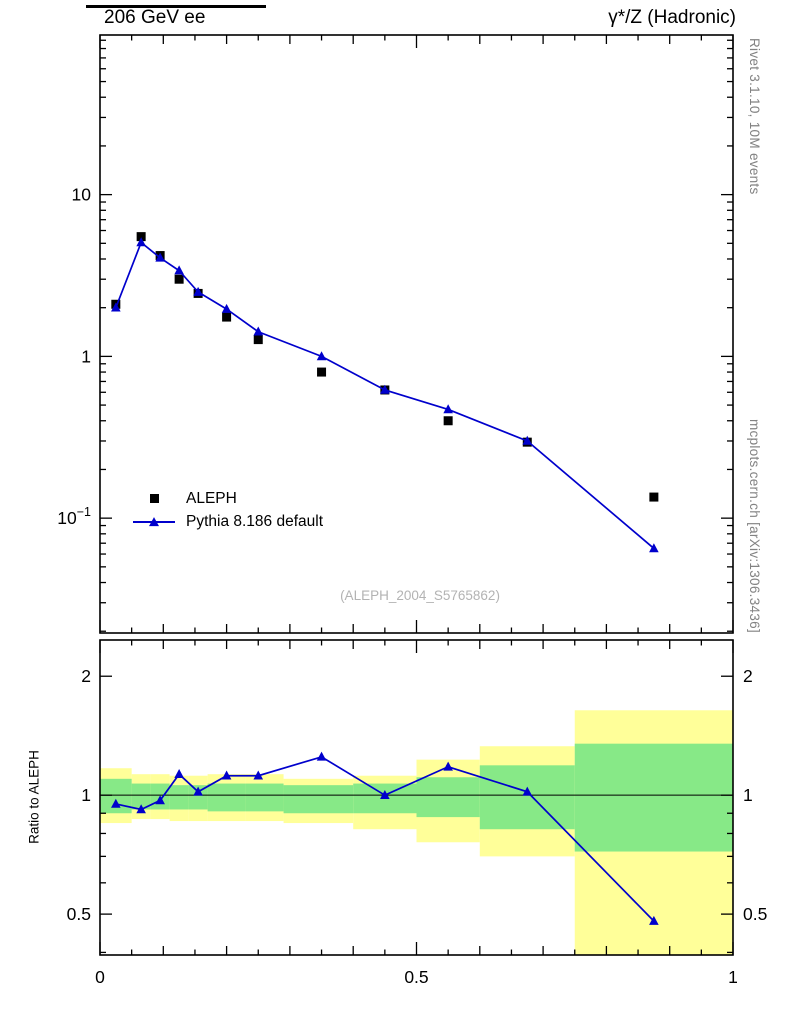 The image size is (786, 1024). Describe the element at coordinates (100, 977) in the screenshot. I see `svg-text: 0` at that location.